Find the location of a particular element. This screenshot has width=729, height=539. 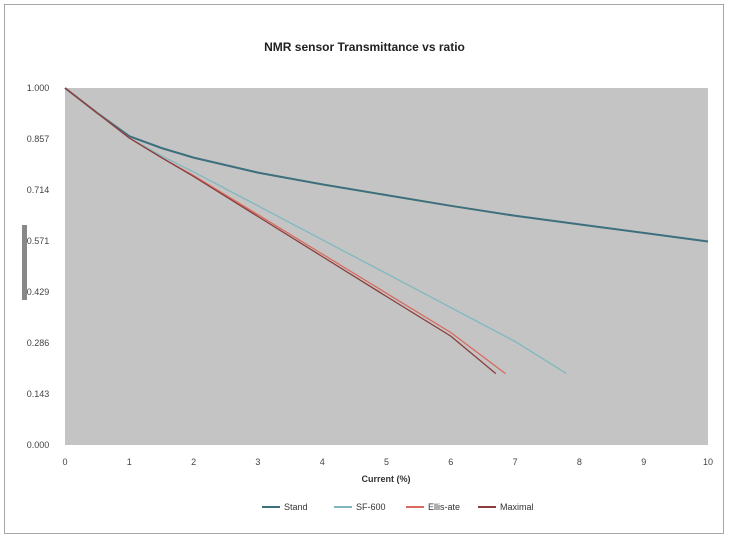

y-tick-label: 0.000 is located at coordinates (38, 445).